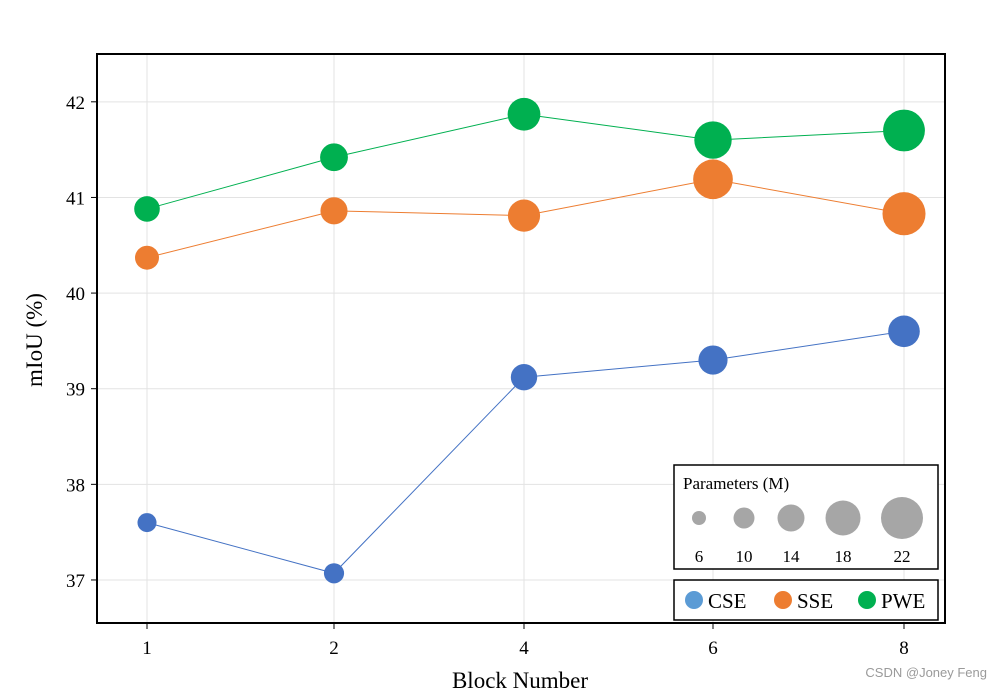 The image size is (1001, 690). What do you see at coordinates (520, 679) in the screenshot?
I see `x-axis-title: Block Number` at bounding box center [520, 679].